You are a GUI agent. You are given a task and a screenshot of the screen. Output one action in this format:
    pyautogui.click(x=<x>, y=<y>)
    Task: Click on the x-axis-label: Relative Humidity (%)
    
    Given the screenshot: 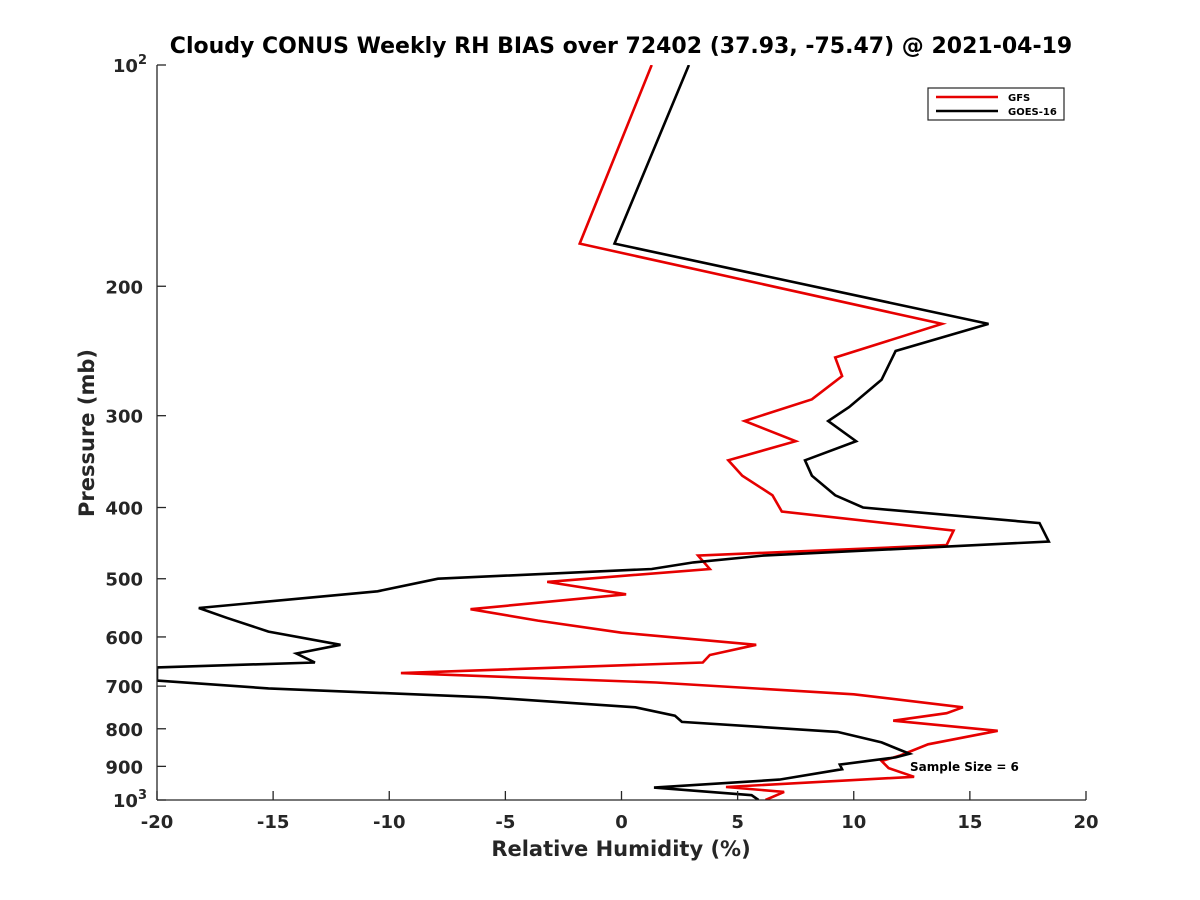 What is the action you would take?
    pyautogui.click(x=620, y=849)
    